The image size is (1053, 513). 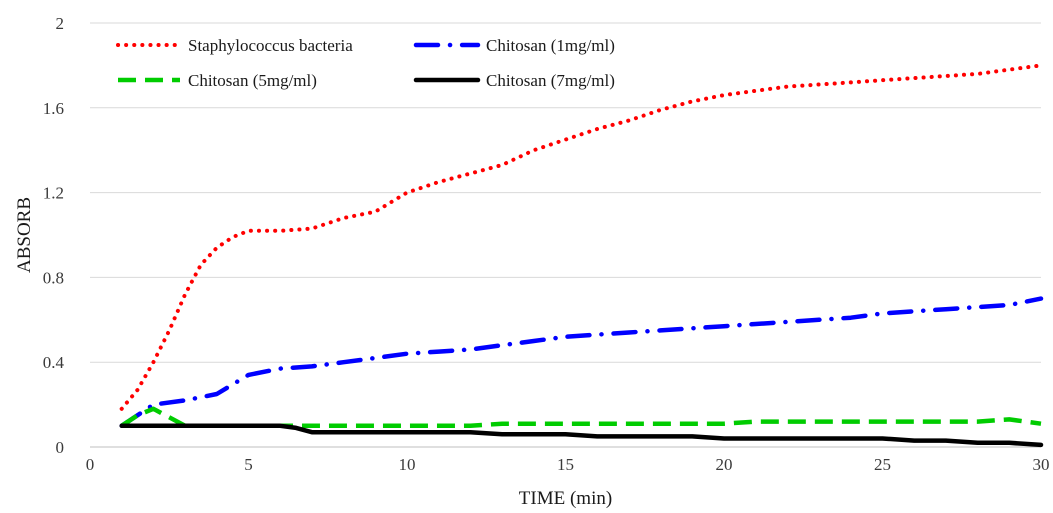 What do you see at coordinates (550, 45) in the screenshot?
I see `legend-label: Chitosan (1mg/ml)` at bounding box center [550, 45].